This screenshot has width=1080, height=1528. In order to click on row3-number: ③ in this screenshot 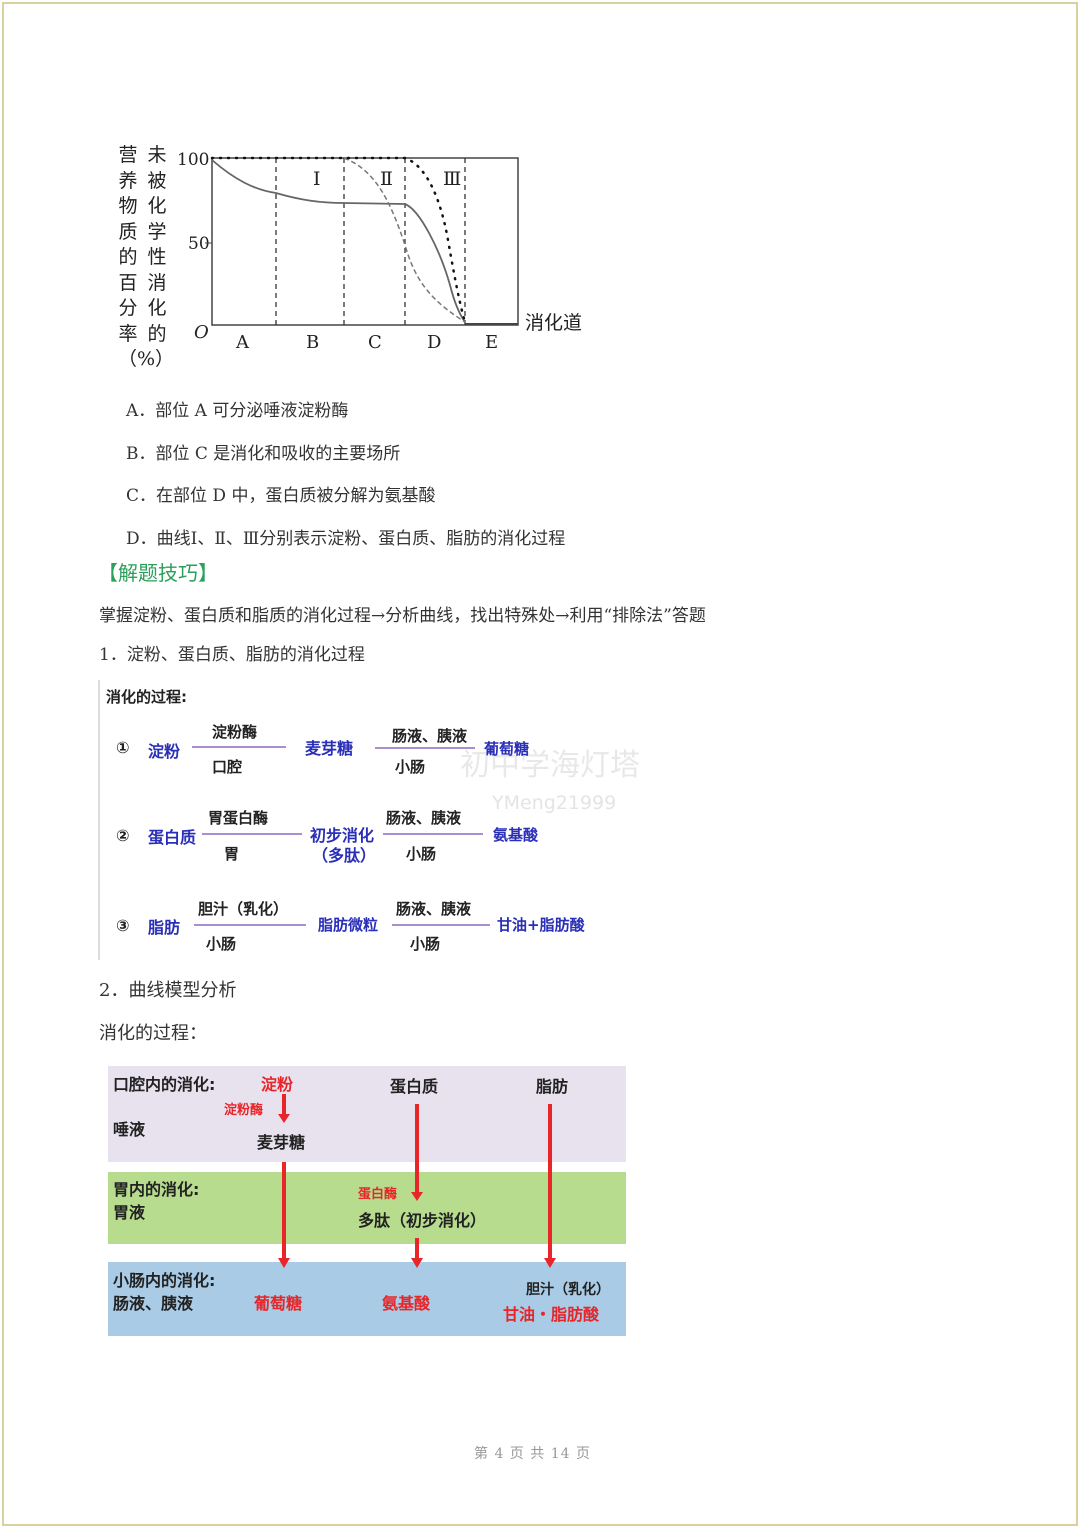, I will do `click(123, 925)`.